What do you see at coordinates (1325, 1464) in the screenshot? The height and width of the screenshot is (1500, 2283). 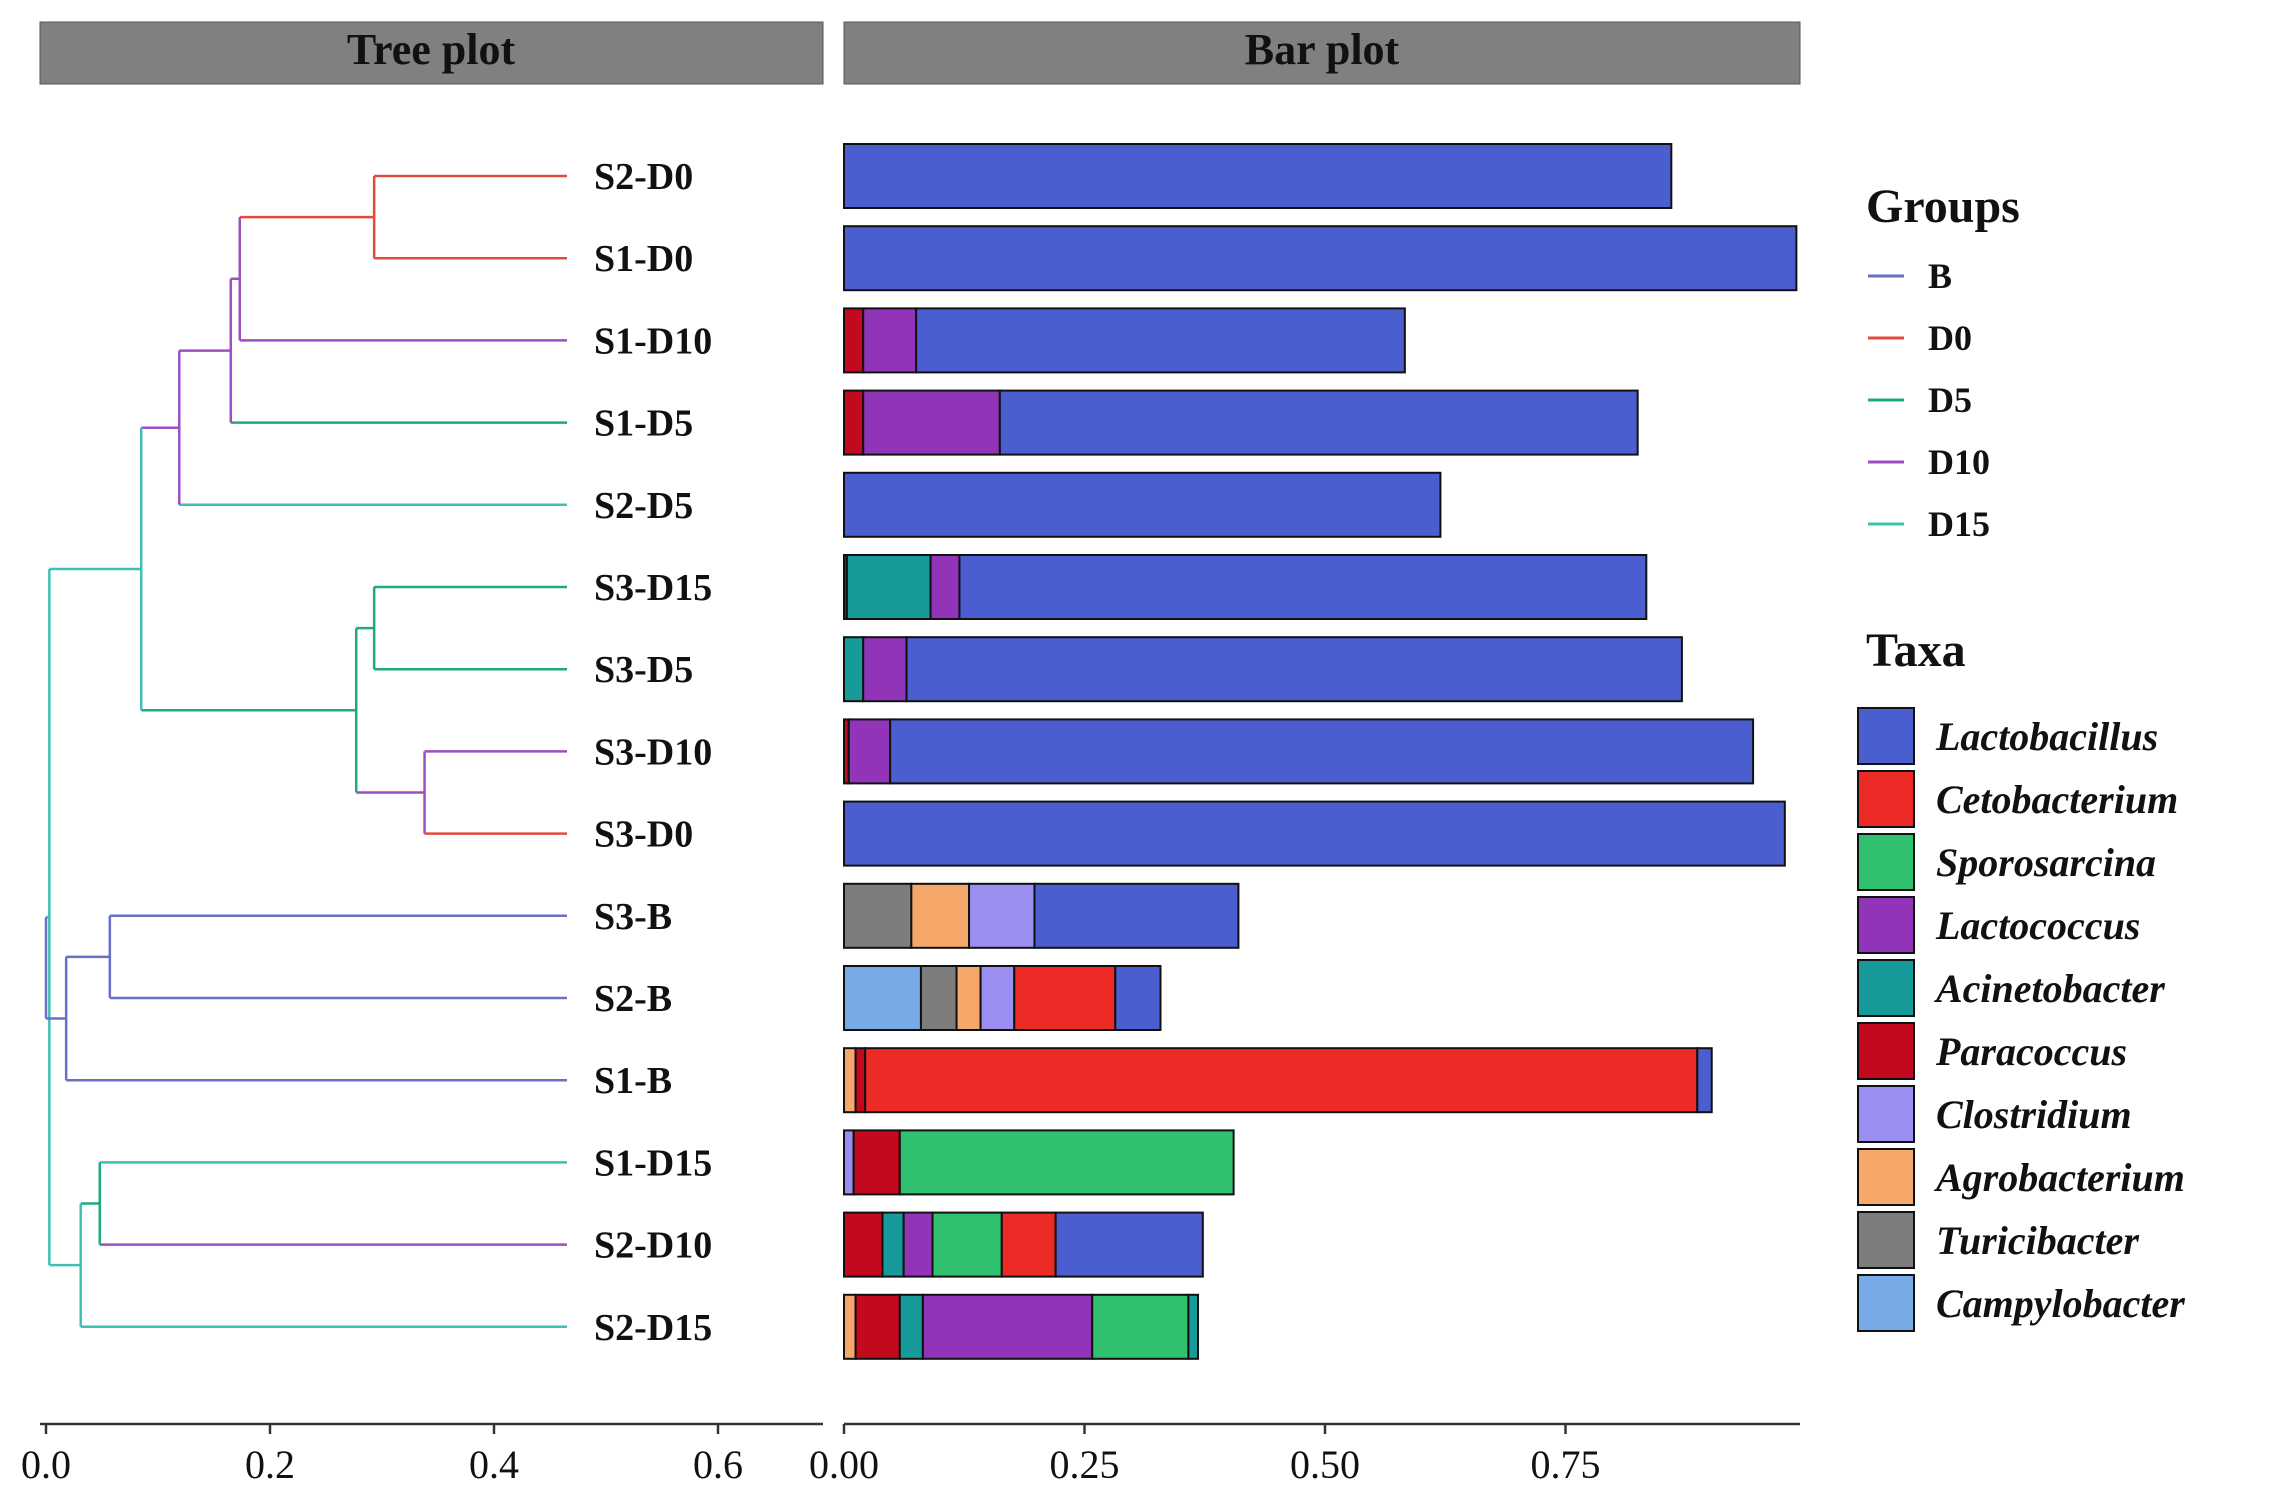 I see `bar-x-tick-label: 0.50` at bounding box center [1325, 1464].